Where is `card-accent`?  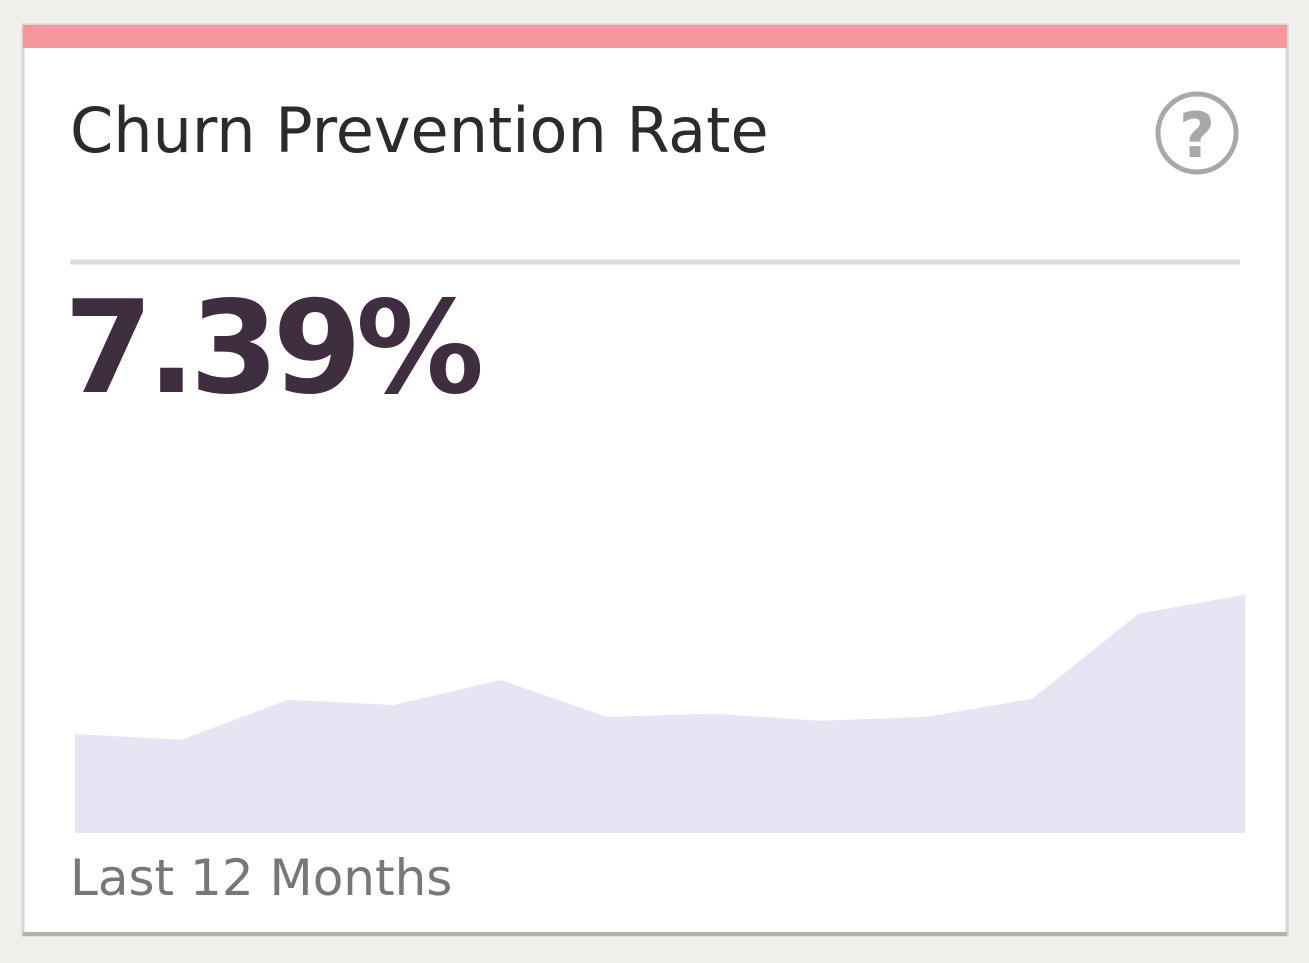
card-accent is located at coordinates (655, 36).